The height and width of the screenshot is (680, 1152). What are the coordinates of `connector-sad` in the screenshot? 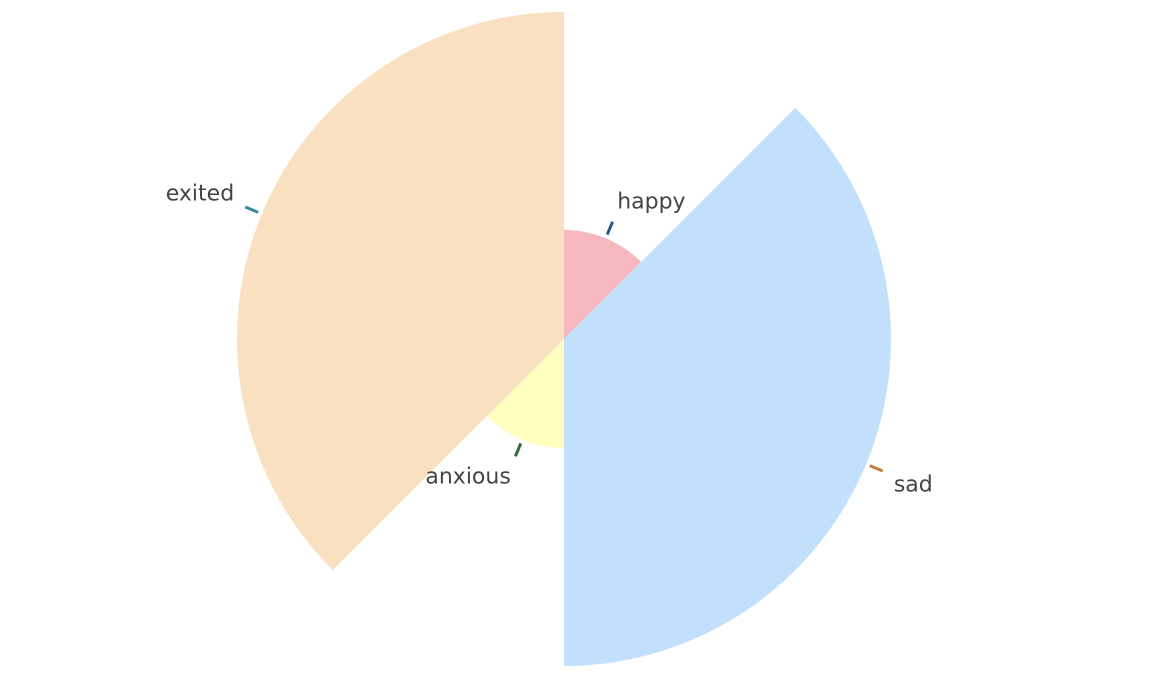 It's located at (876, 468).